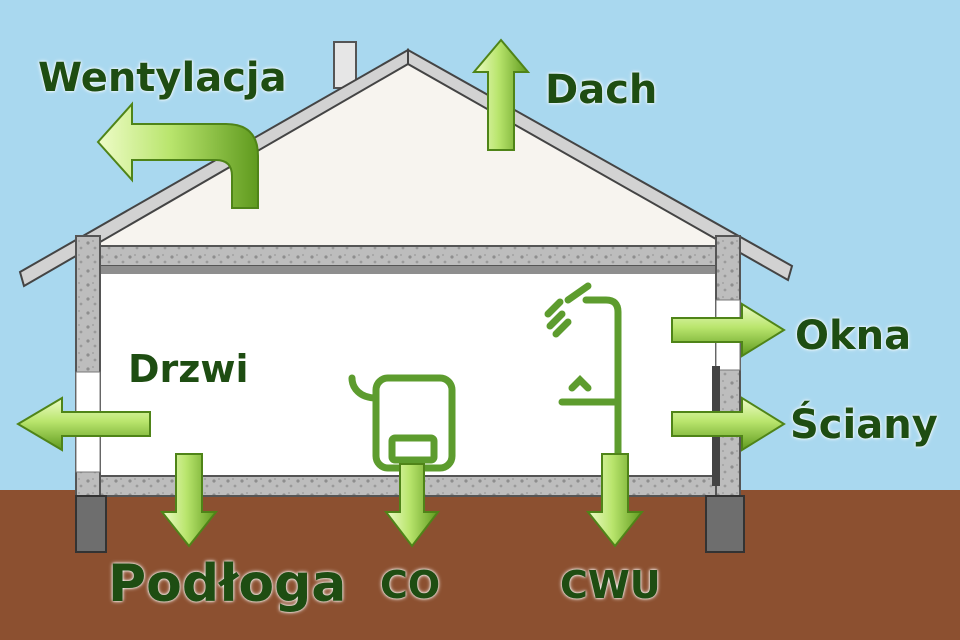 Image resolution: width=960 pixels, height=640 pixels. Describe the element at coordinates (728, 330) in the screenshot. I see `windows-arrow` at that location.